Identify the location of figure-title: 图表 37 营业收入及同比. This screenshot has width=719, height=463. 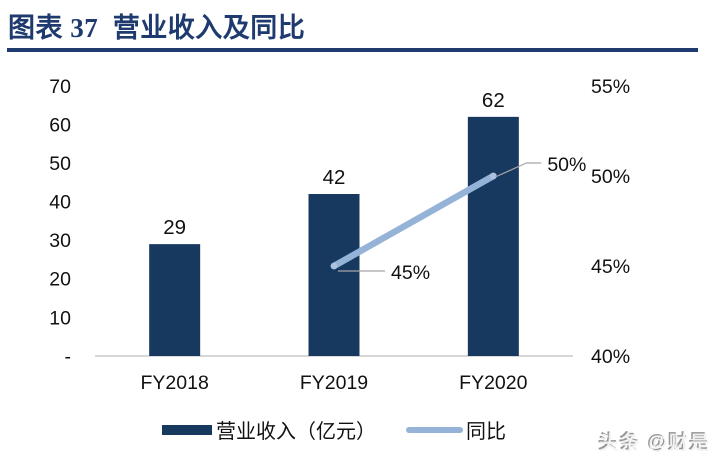
(157, 28).